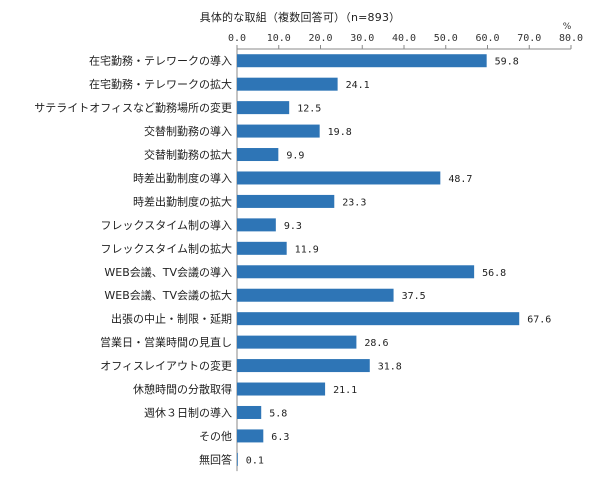 This screenshot has height=490, width=600. I want to click on data-label: 37.5, so click(414, 296).